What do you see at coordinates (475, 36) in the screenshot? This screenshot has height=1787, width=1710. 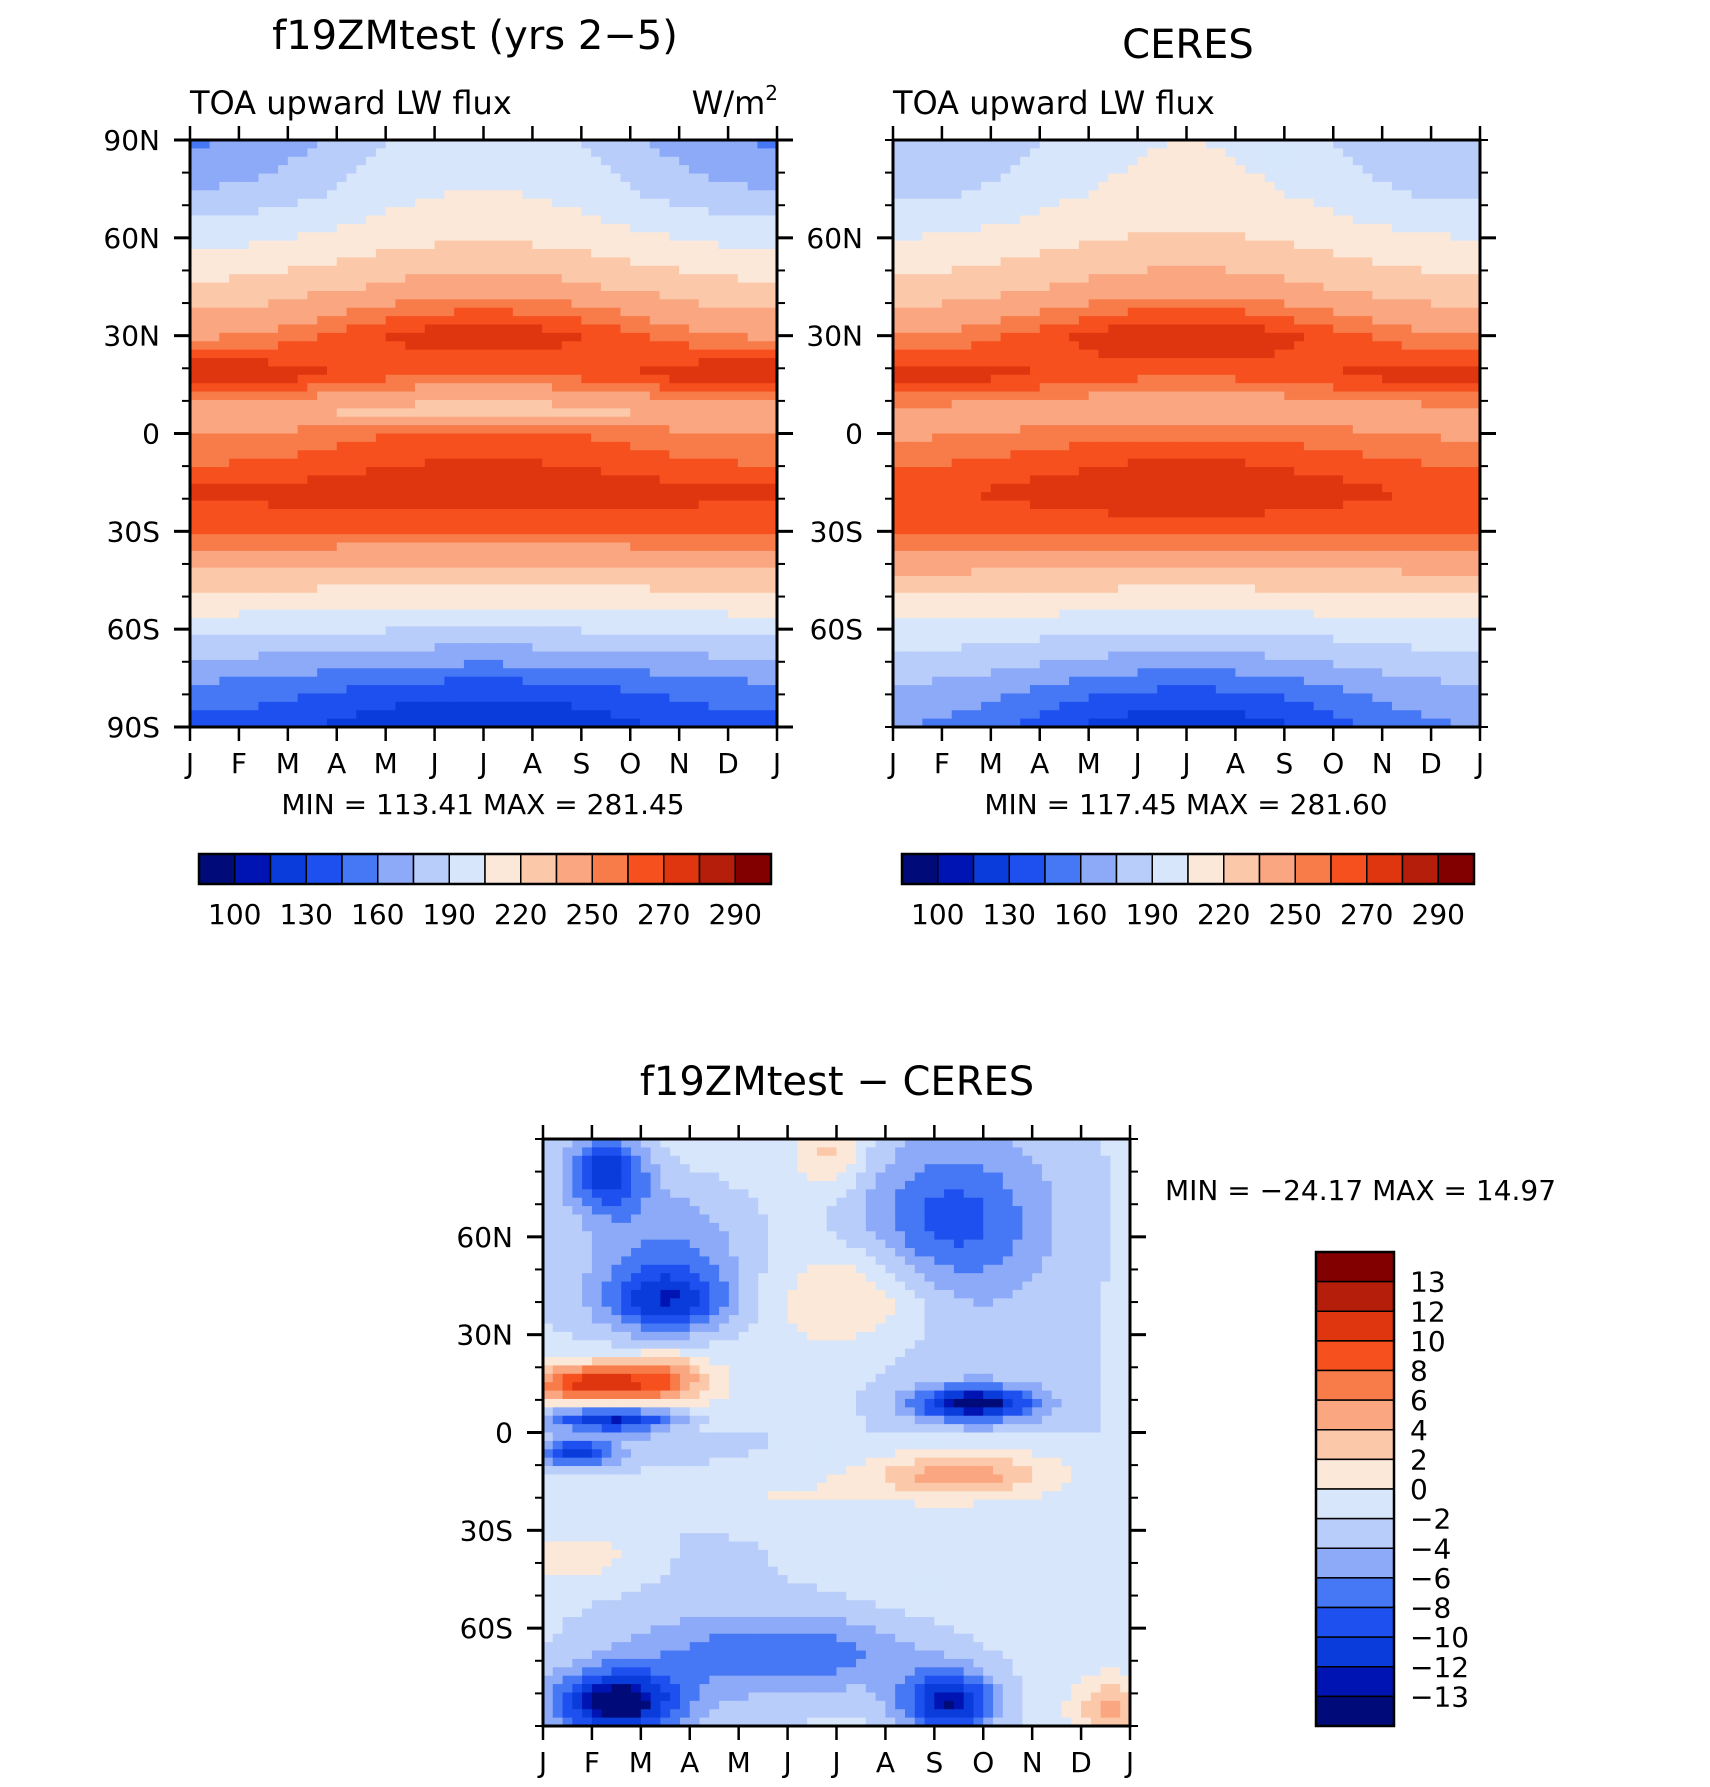 I see `panel1-title: f19ZMtest (yrs 2−5)` at bounding box center [475, 36].